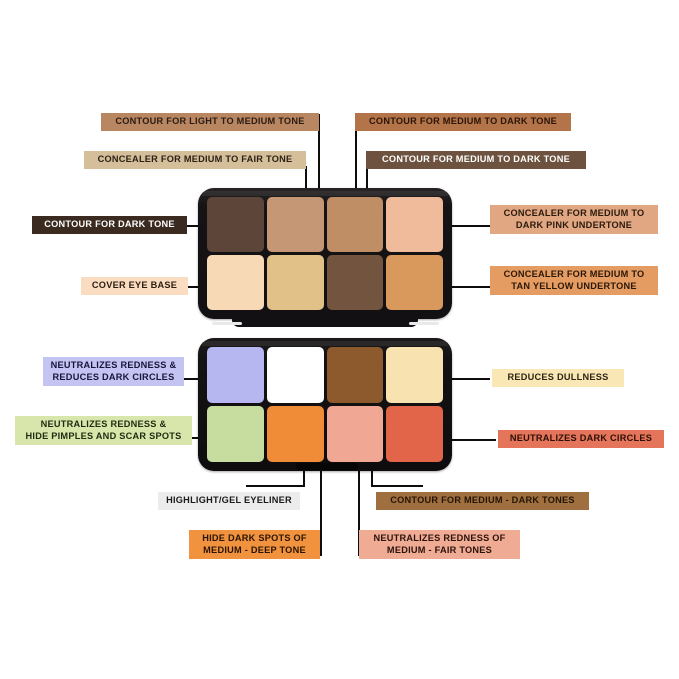 Image resolution: width=679 pixels, height=679 pixels. I want to click on pan-brightener-yellow, so click(414, 375).